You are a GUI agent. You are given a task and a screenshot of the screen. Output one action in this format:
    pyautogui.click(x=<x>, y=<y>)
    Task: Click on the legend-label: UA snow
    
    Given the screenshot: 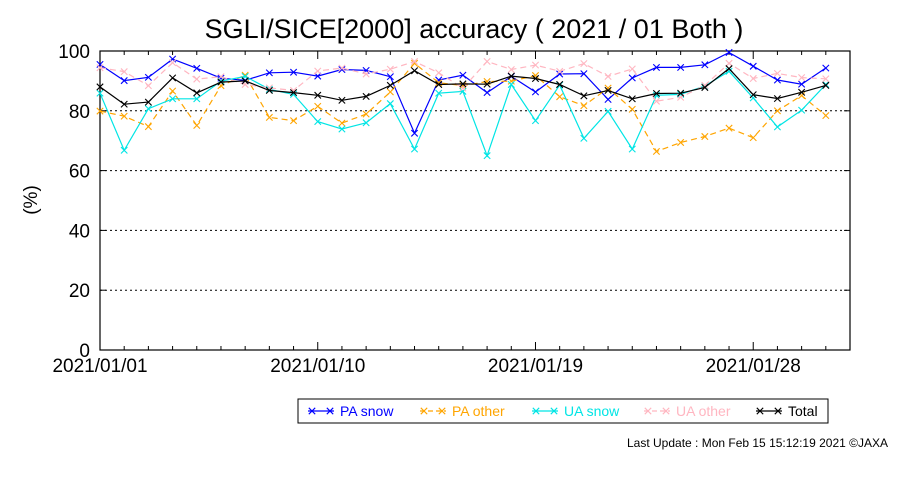 What is the action you would take?
    pyautogui.click(x=592, y=411)
    